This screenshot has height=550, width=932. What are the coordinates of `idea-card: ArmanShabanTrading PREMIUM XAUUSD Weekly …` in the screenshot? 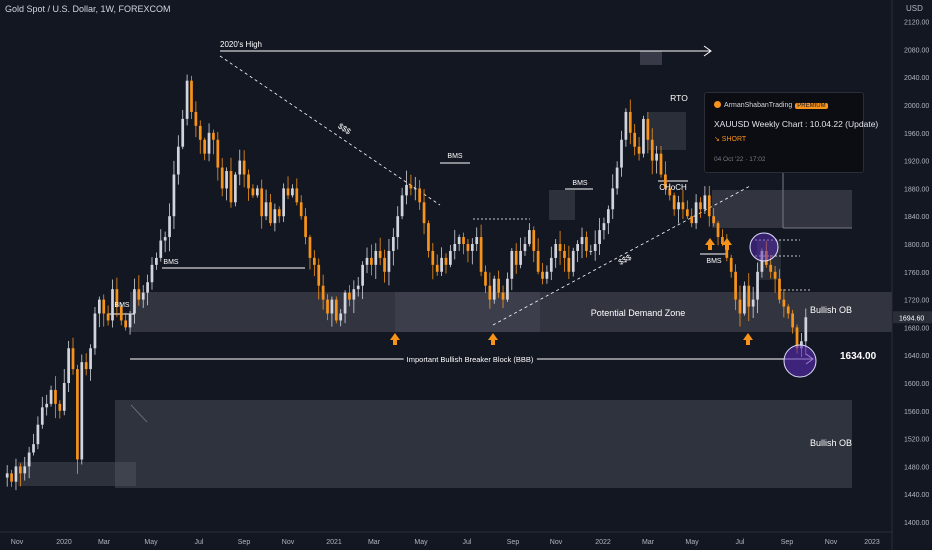 It's located at (791, 132).